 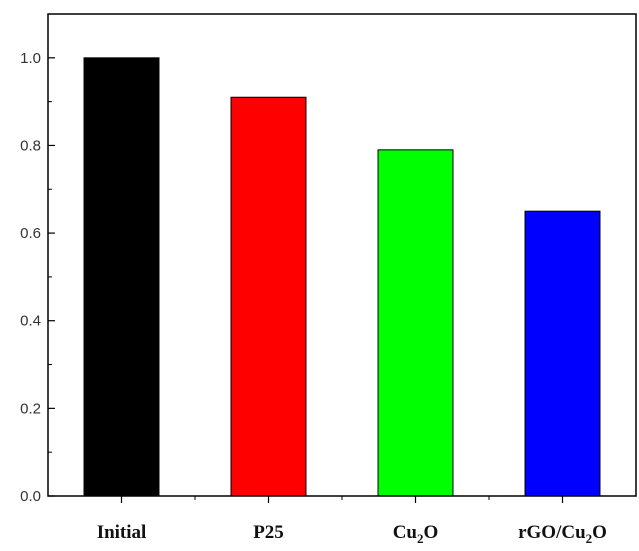 What do you see at coordinates (30, 408) in the screenshot?
I see `y-tick-label: 0.2` at bounding box center [30, 408].